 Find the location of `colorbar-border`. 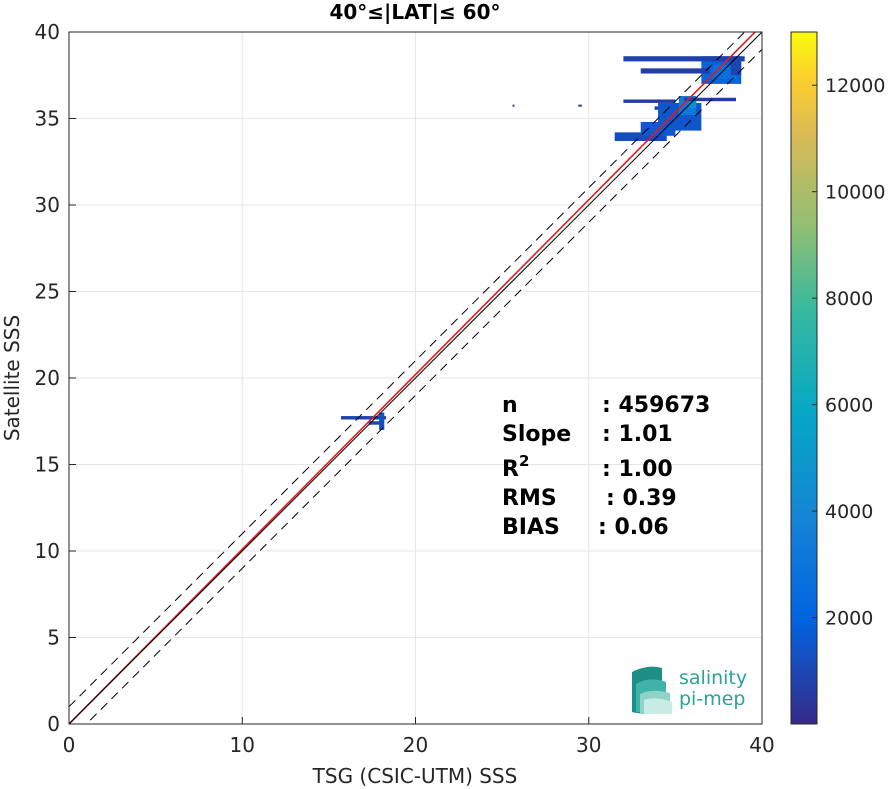

colorbar-border is located at coordinates (804, 378).